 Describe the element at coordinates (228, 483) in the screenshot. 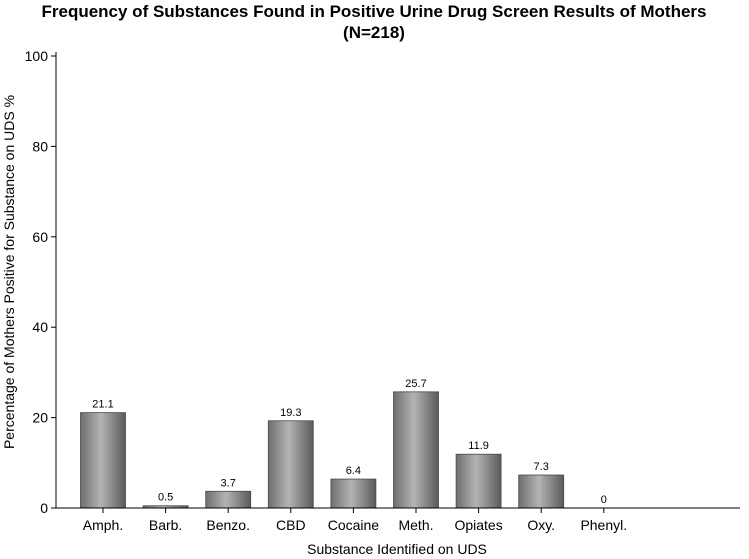

I see `data-label: 3.7` at that location.